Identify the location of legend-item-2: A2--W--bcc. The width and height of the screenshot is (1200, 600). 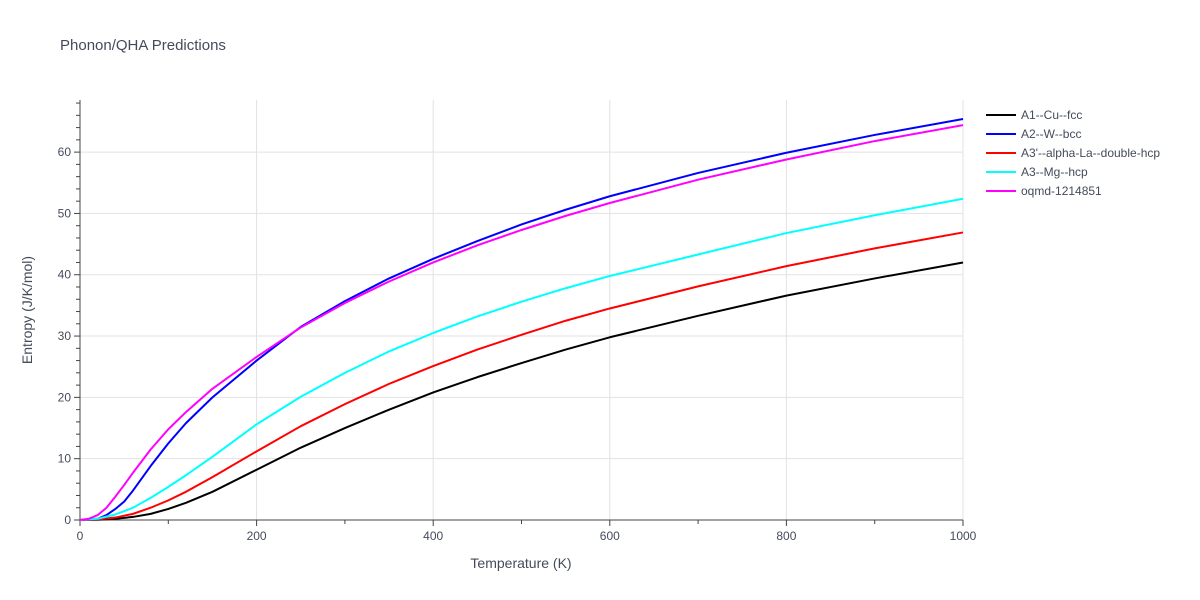
(1033, 134).